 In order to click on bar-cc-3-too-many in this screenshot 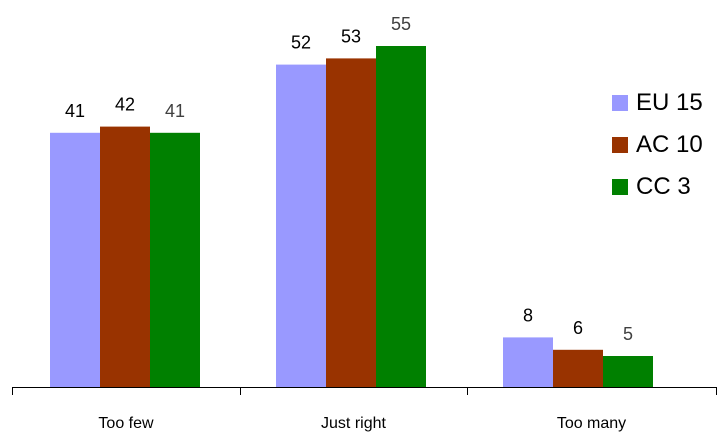, I will do `click(628, 371)`.